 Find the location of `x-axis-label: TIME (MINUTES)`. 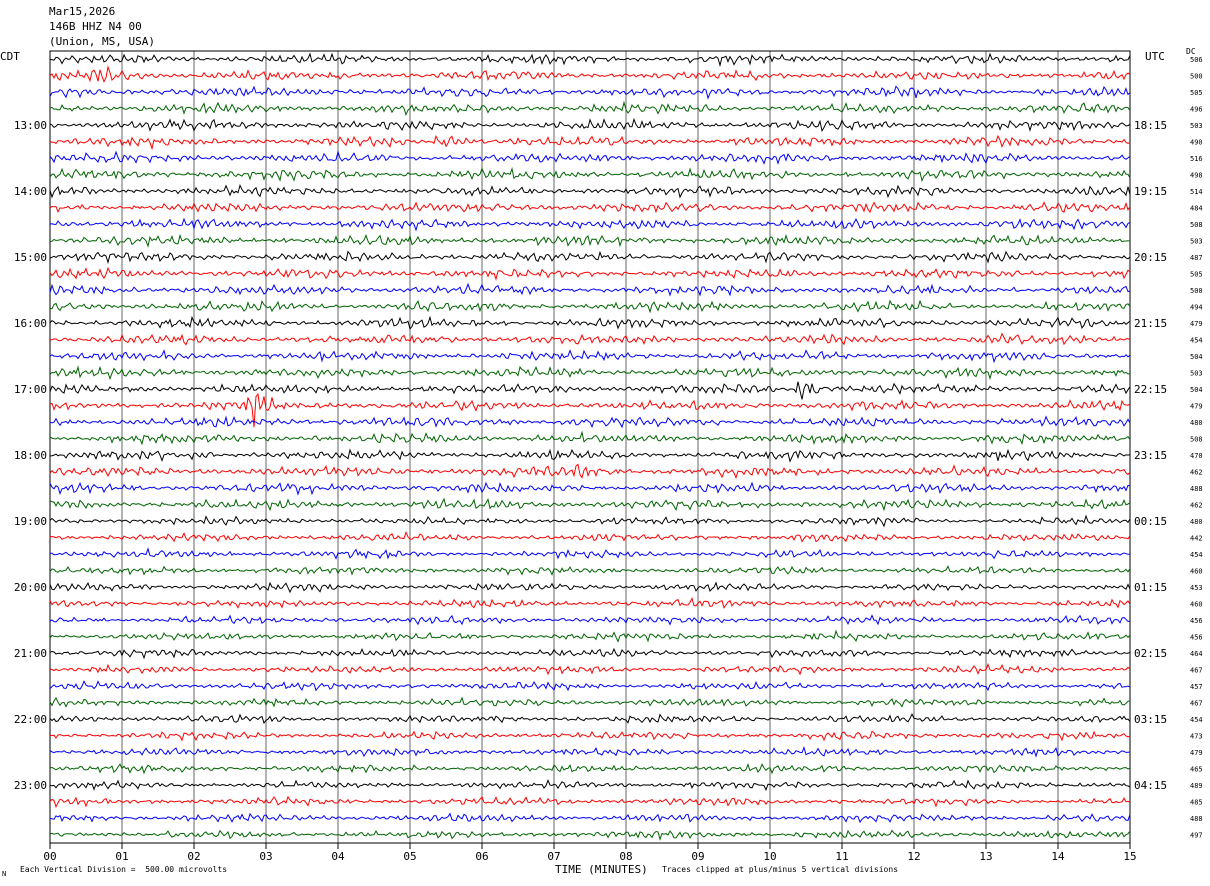

x-axis-label: TIME (MINUTES) is located at coordinates (601, 869).